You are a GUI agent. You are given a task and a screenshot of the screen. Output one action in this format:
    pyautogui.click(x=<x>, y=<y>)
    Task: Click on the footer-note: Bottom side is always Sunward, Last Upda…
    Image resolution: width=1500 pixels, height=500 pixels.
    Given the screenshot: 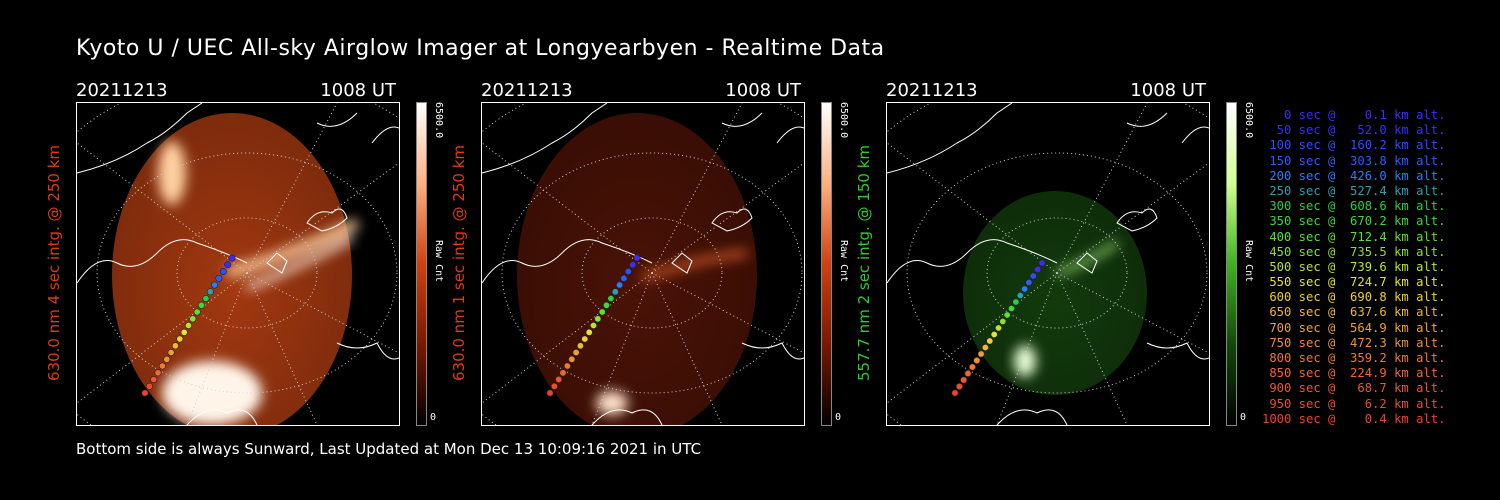 What is the action you would take?
    pyautogui.click(x=389, y=449)
    